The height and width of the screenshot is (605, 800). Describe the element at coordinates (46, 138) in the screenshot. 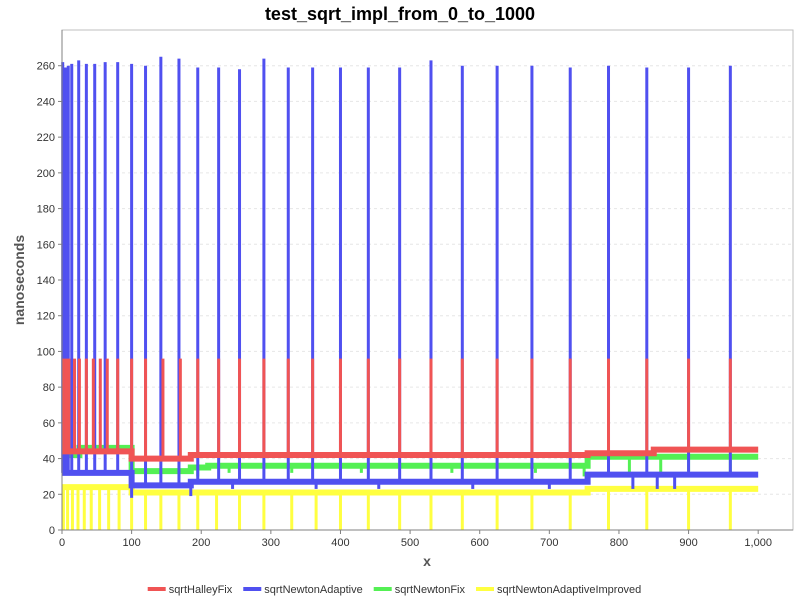

I see `y-tick-label: 220` at that location.